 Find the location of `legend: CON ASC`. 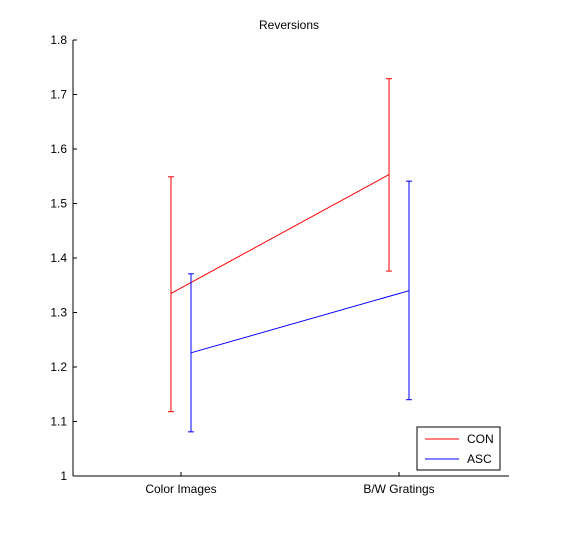

legend: CON ASC is located at coordinates (458, 448).